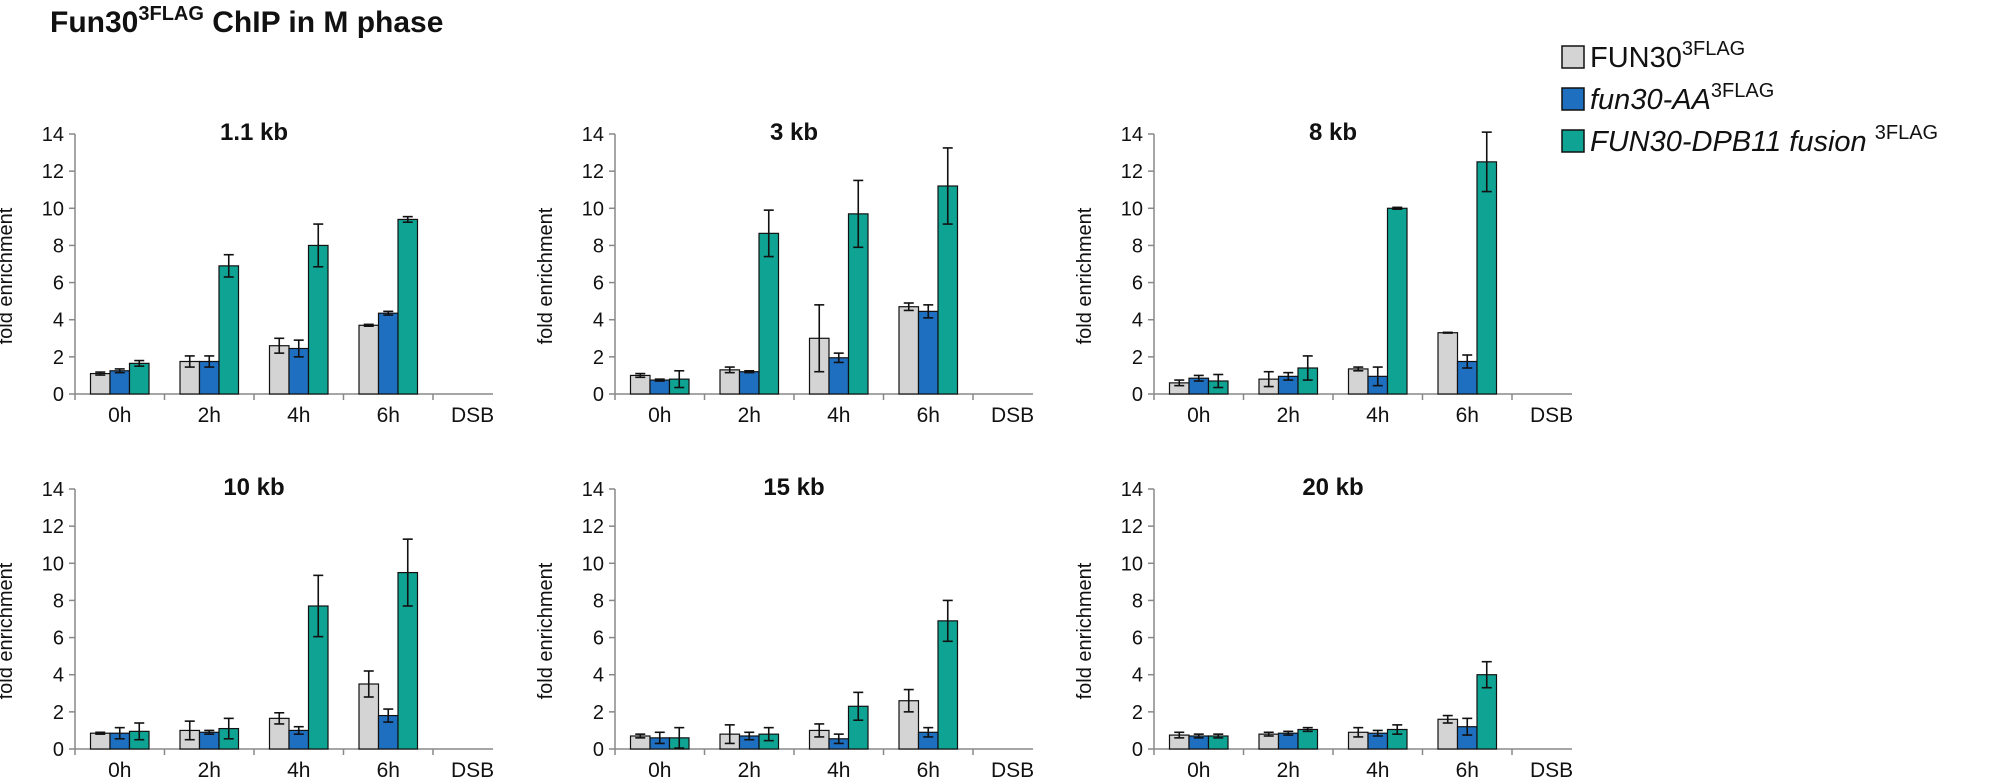 The width and height of the screenshot is (1996, 781). I want to click on legend-sup-0: 3FLAG, so click(1713, 49).